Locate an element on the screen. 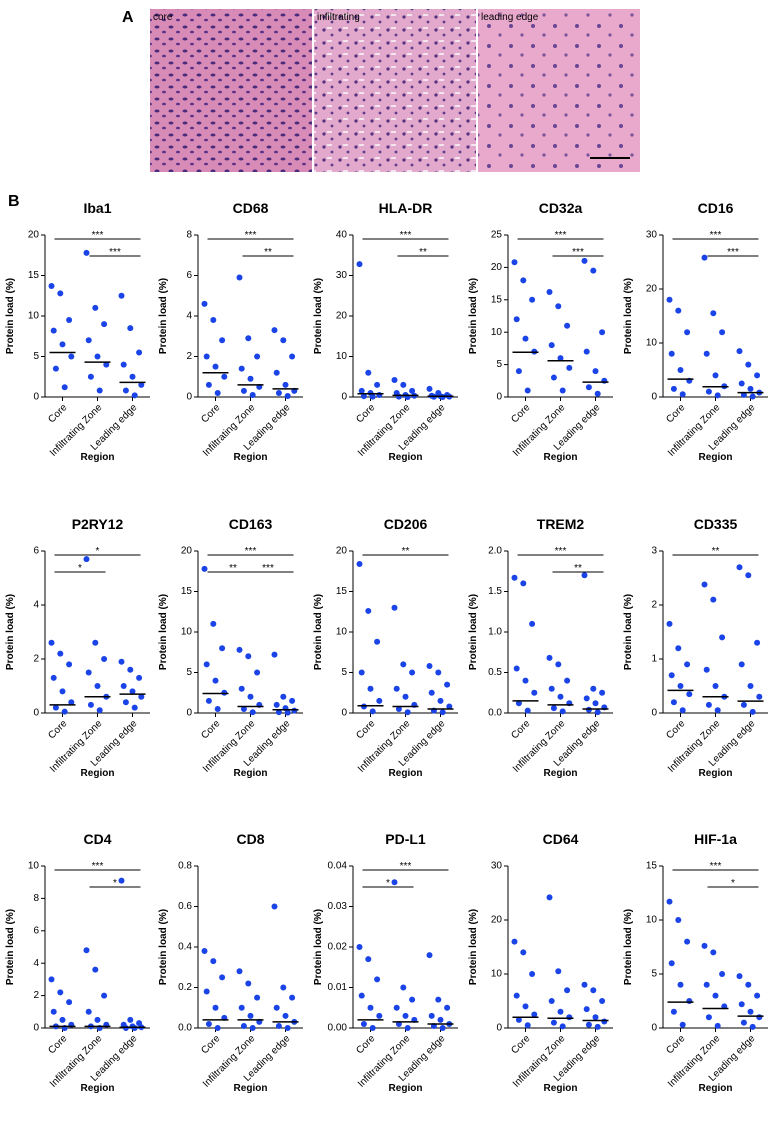 The width and height of the screenshot is (783, 1133). y-tick-label: 1.0 is located at coordinates (495, 632).